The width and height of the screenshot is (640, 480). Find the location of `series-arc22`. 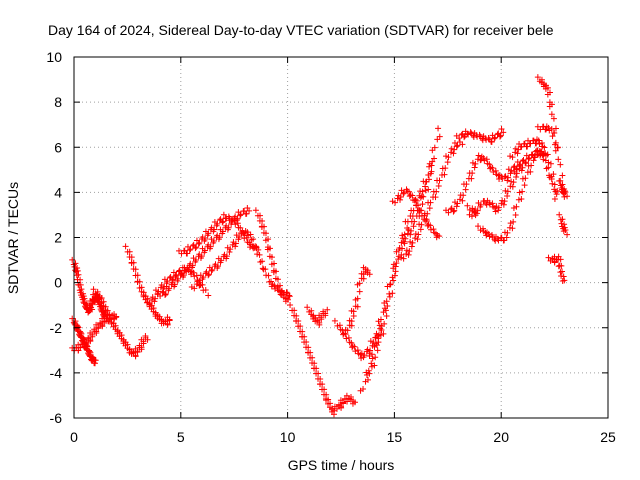

series-arc22 is located at coordinates (496, 191).